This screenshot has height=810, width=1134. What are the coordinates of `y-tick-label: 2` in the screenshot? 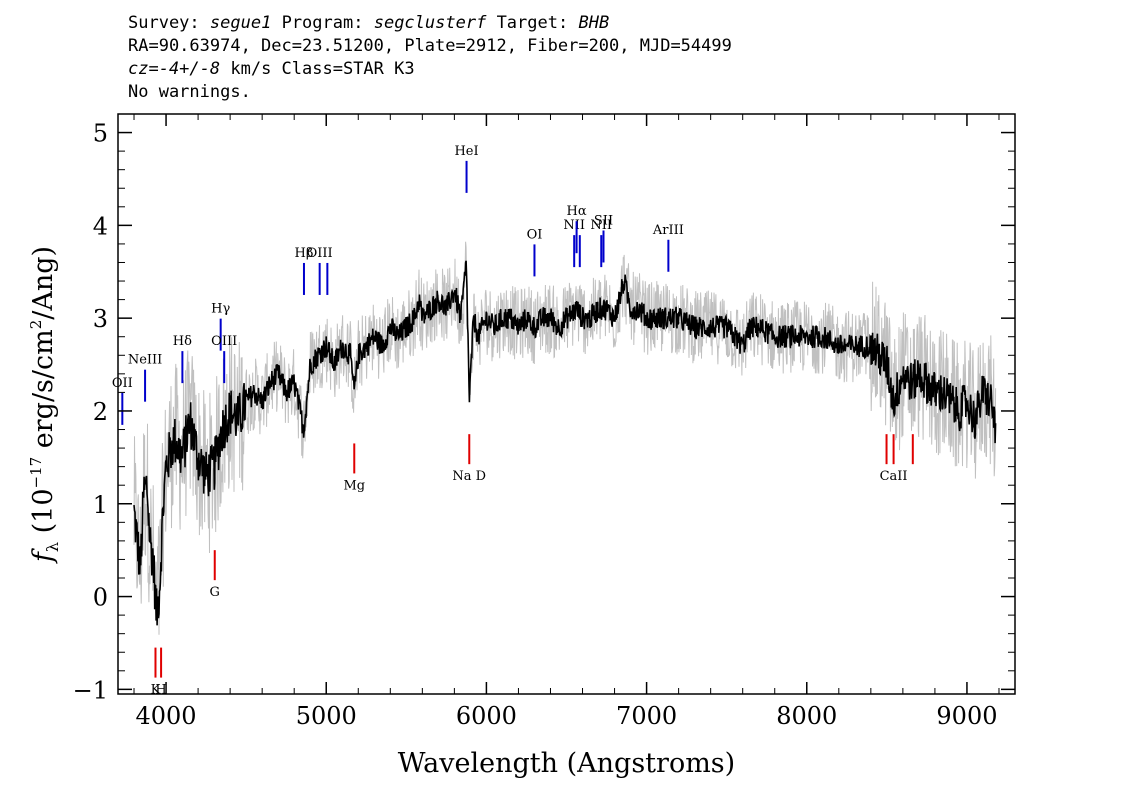 It's located at (100, 412).